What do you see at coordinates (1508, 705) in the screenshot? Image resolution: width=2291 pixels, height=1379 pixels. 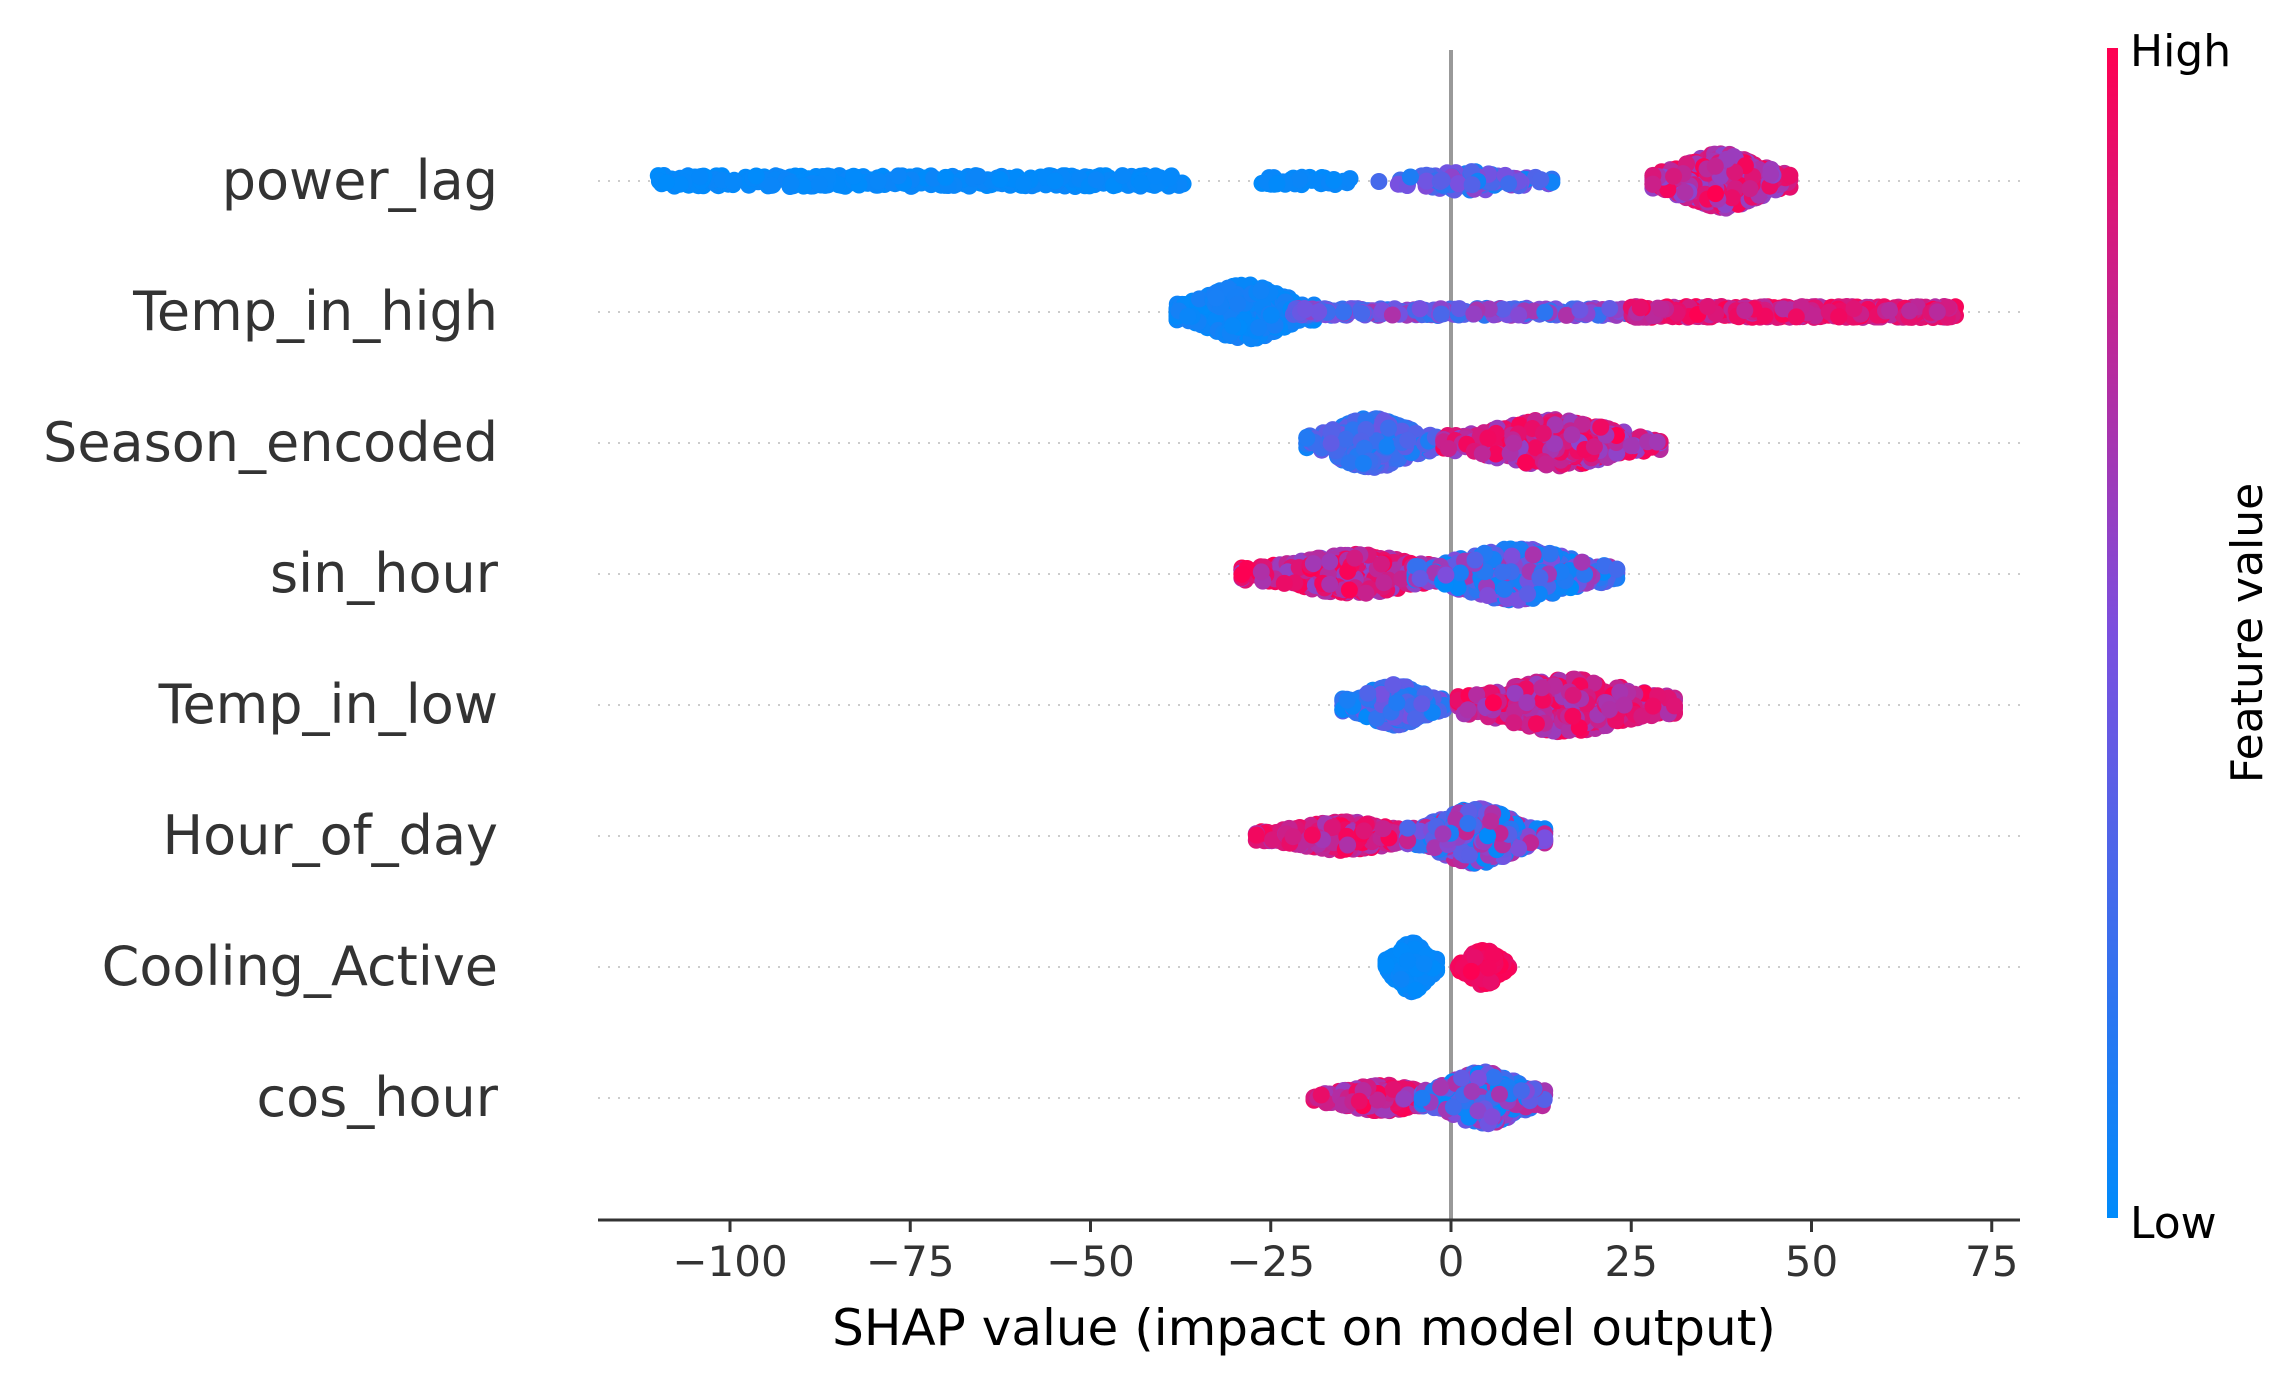 I see `feature-row-Temp_in_low` at bounding box center [1508, 705].